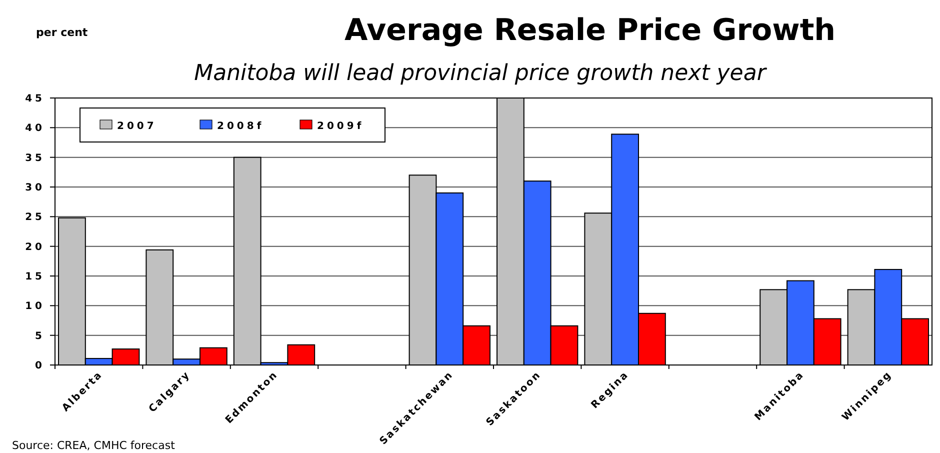 The image size is (940, 453). Describe the element at coordinates (137, 126) in the screenshot. I see `legend-label: 2007` at that location.